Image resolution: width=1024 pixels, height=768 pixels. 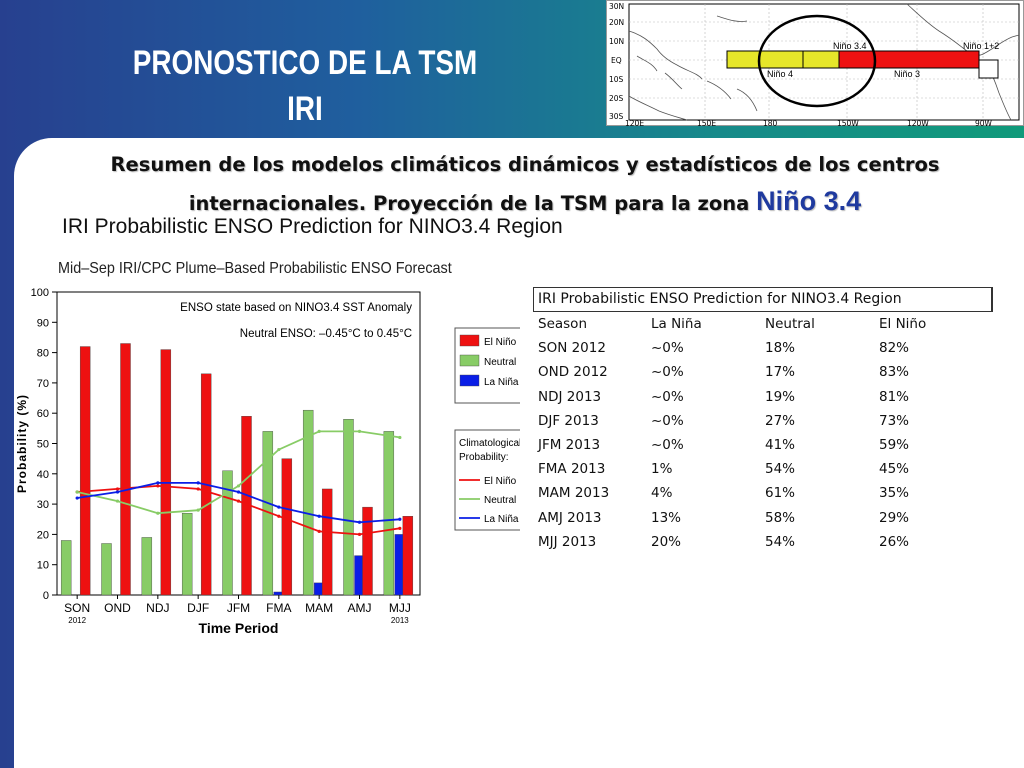 I want to click on legend-label: Neutral, so click(x=500, y=362).